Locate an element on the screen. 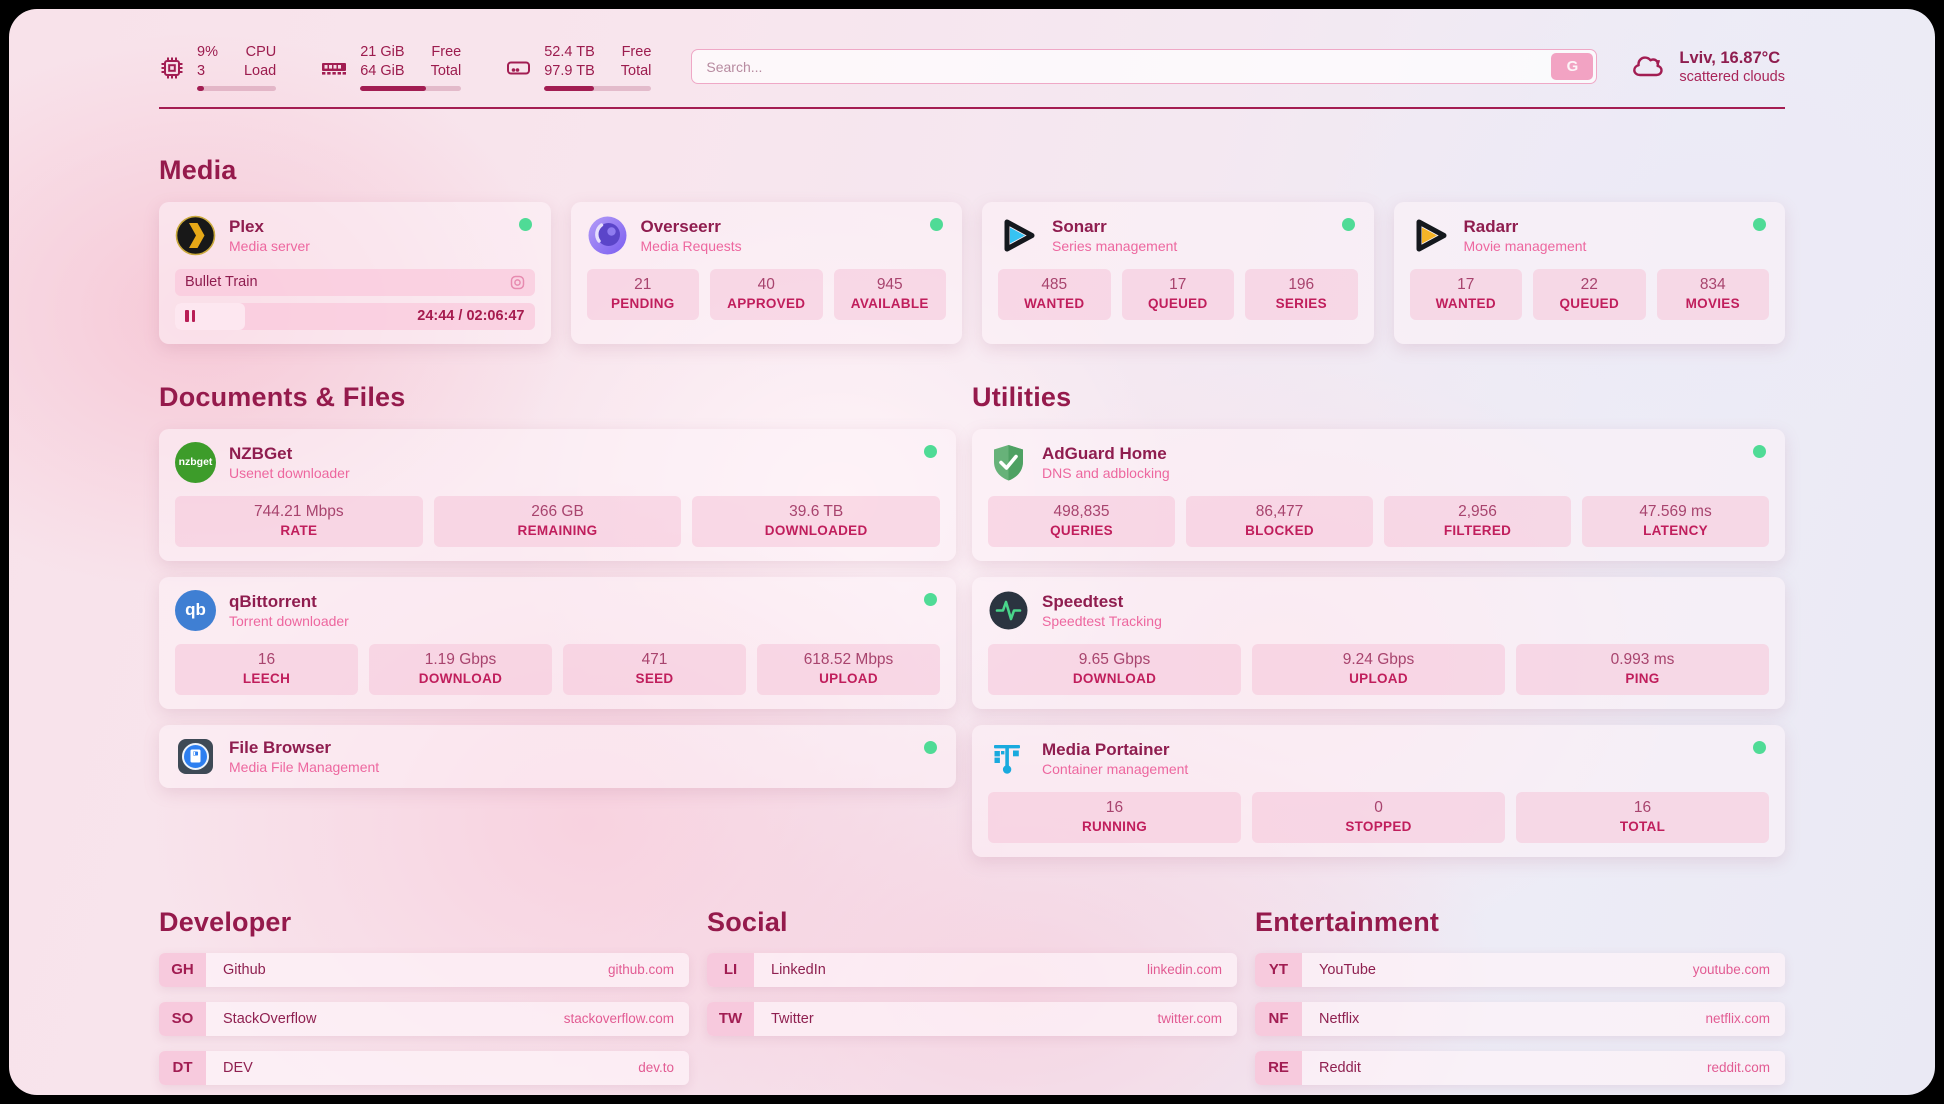 This screenshot has width=1944, height=1104. stat-tile: 196 SERIES is located at coordinates (1301, 294).